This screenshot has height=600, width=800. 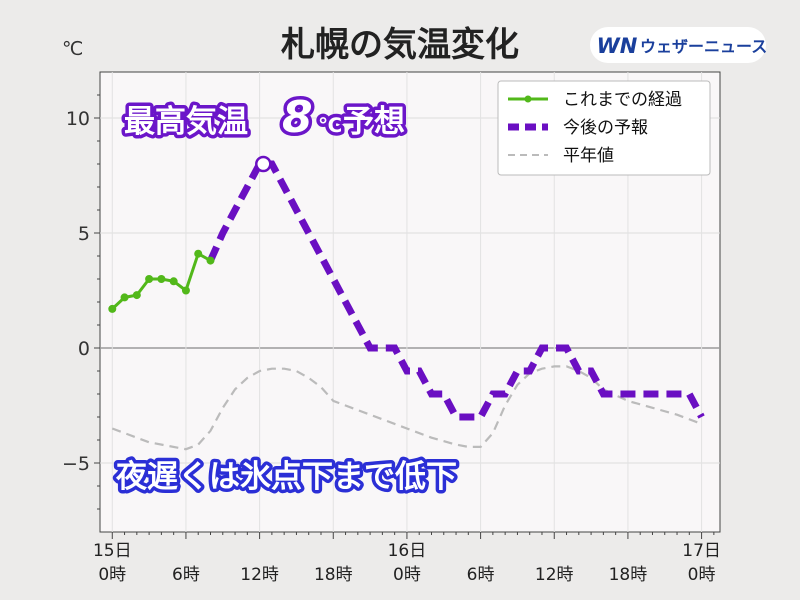 I want to click on brand-mark-icon: WN, so click(x=617, y=46).